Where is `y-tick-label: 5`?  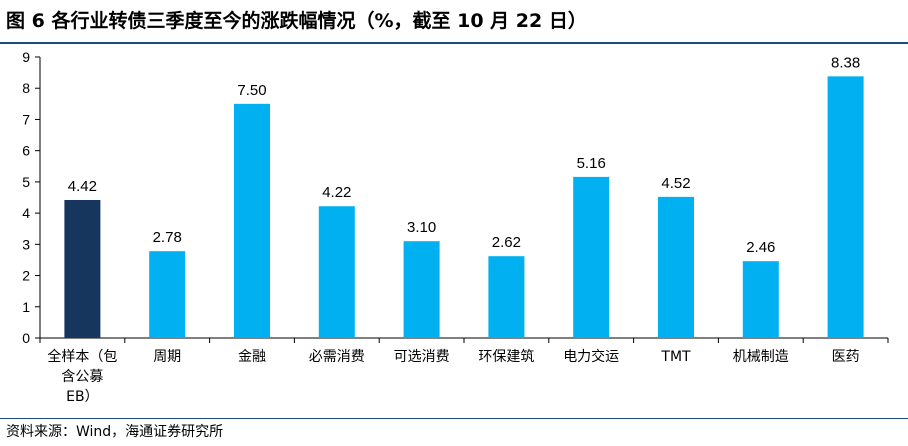 y-tick-label: 5 is located at coordinates (26, 182).